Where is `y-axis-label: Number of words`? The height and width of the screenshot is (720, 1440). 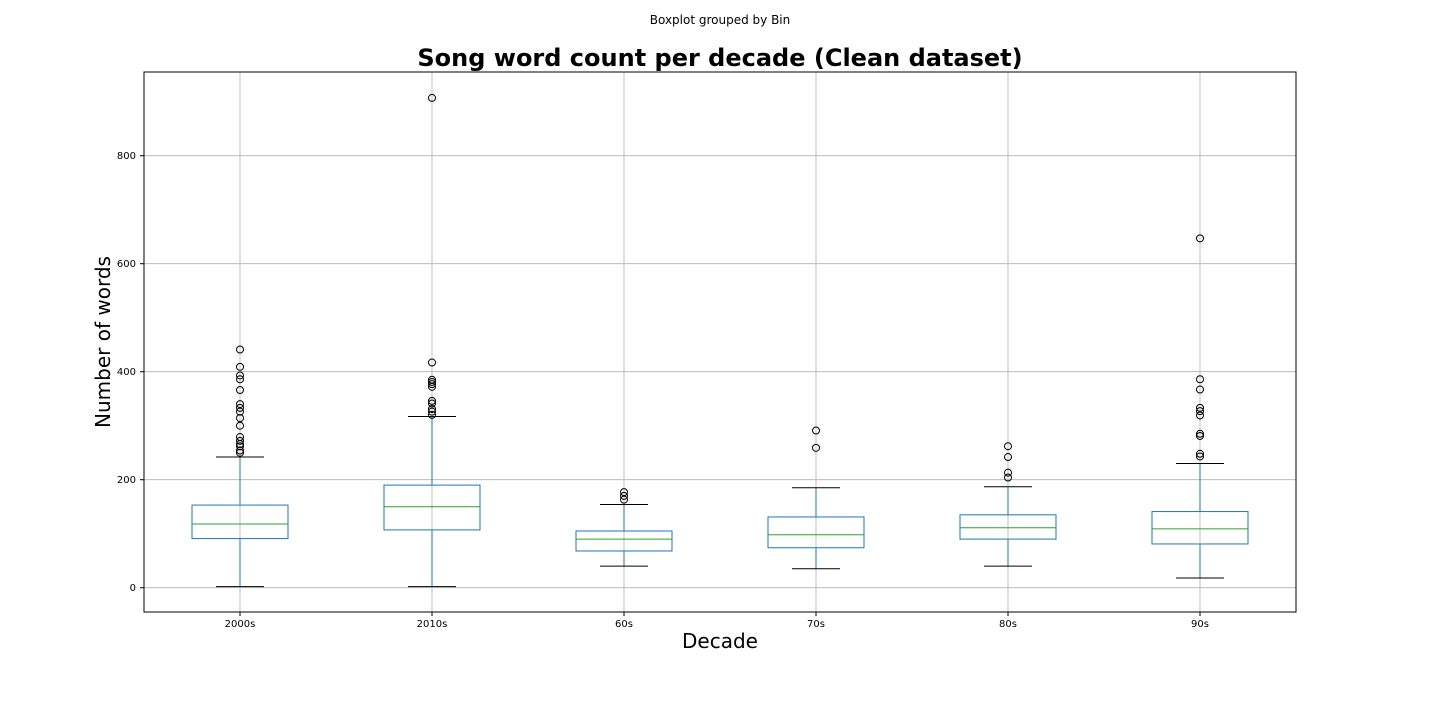 y-axis-label: Number of words is located at coordinates (103, 342).